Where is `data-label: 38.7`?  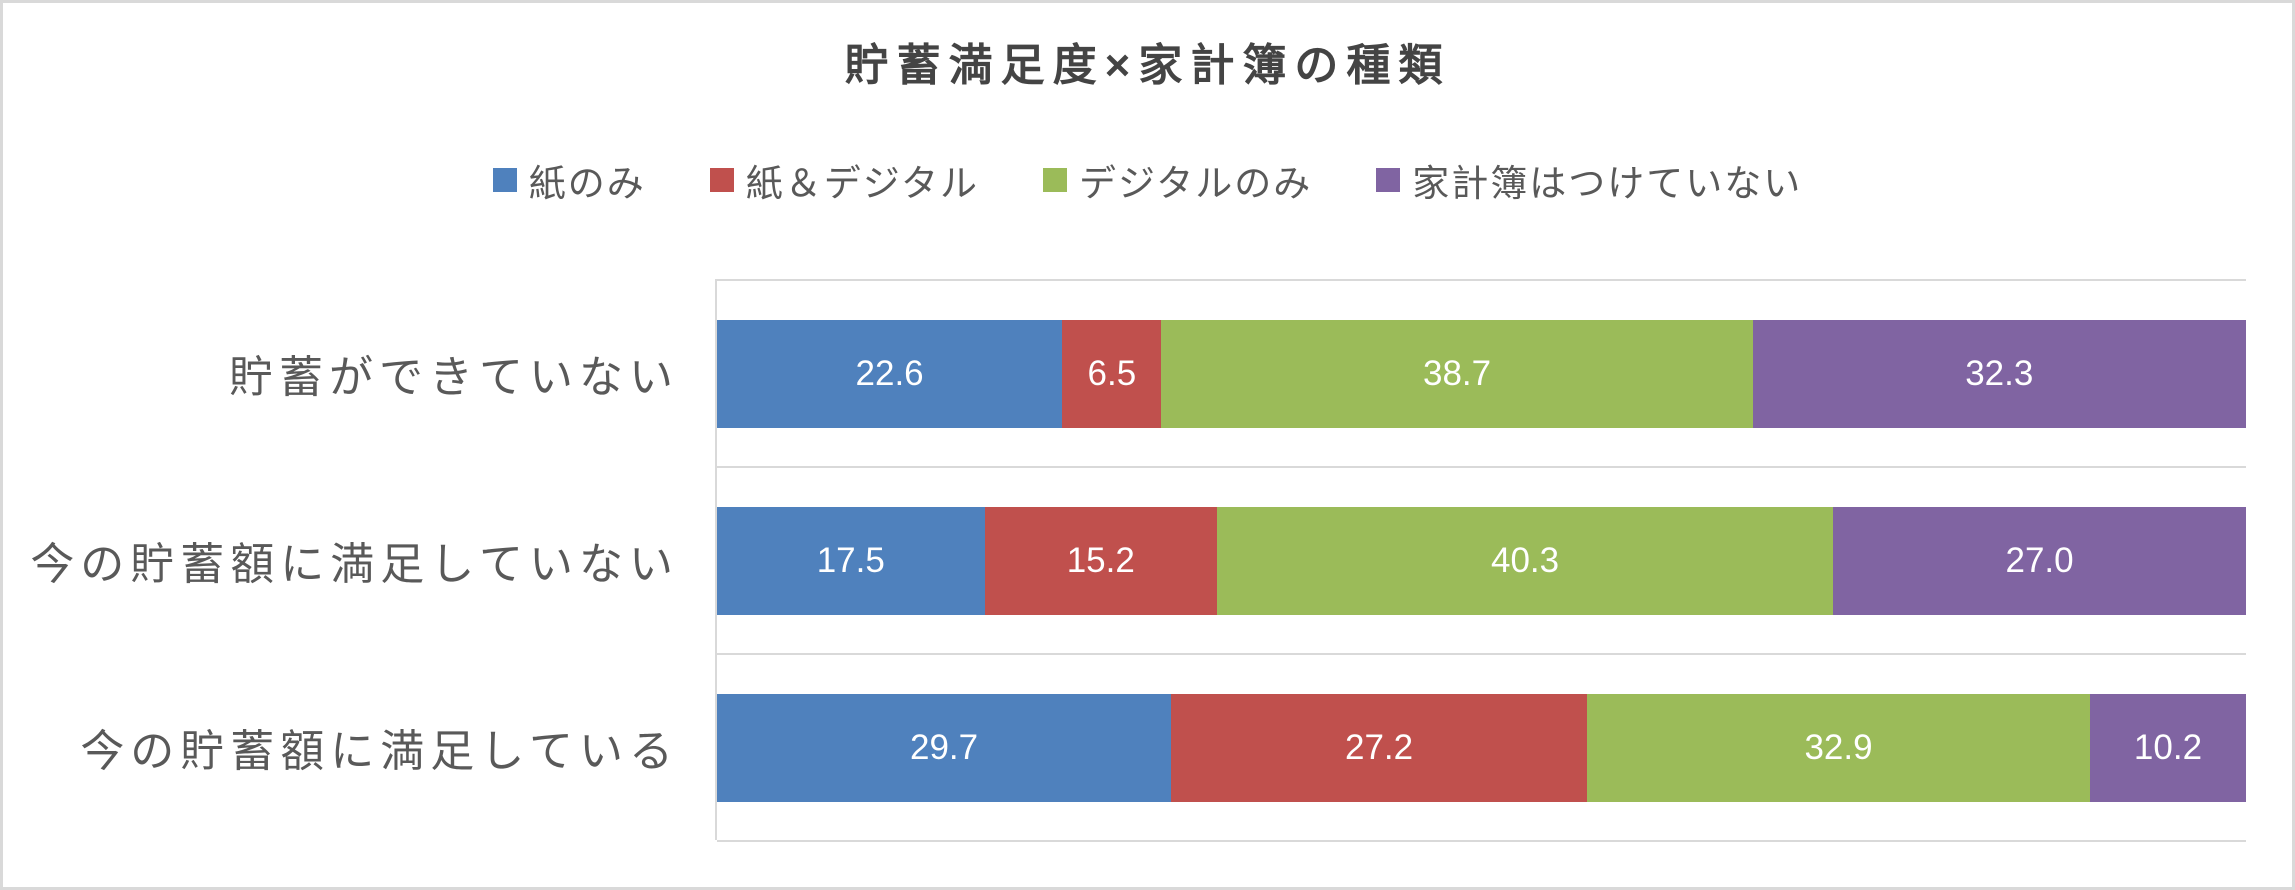
data-label: 38.7 is located at coordinates (1457, 373).